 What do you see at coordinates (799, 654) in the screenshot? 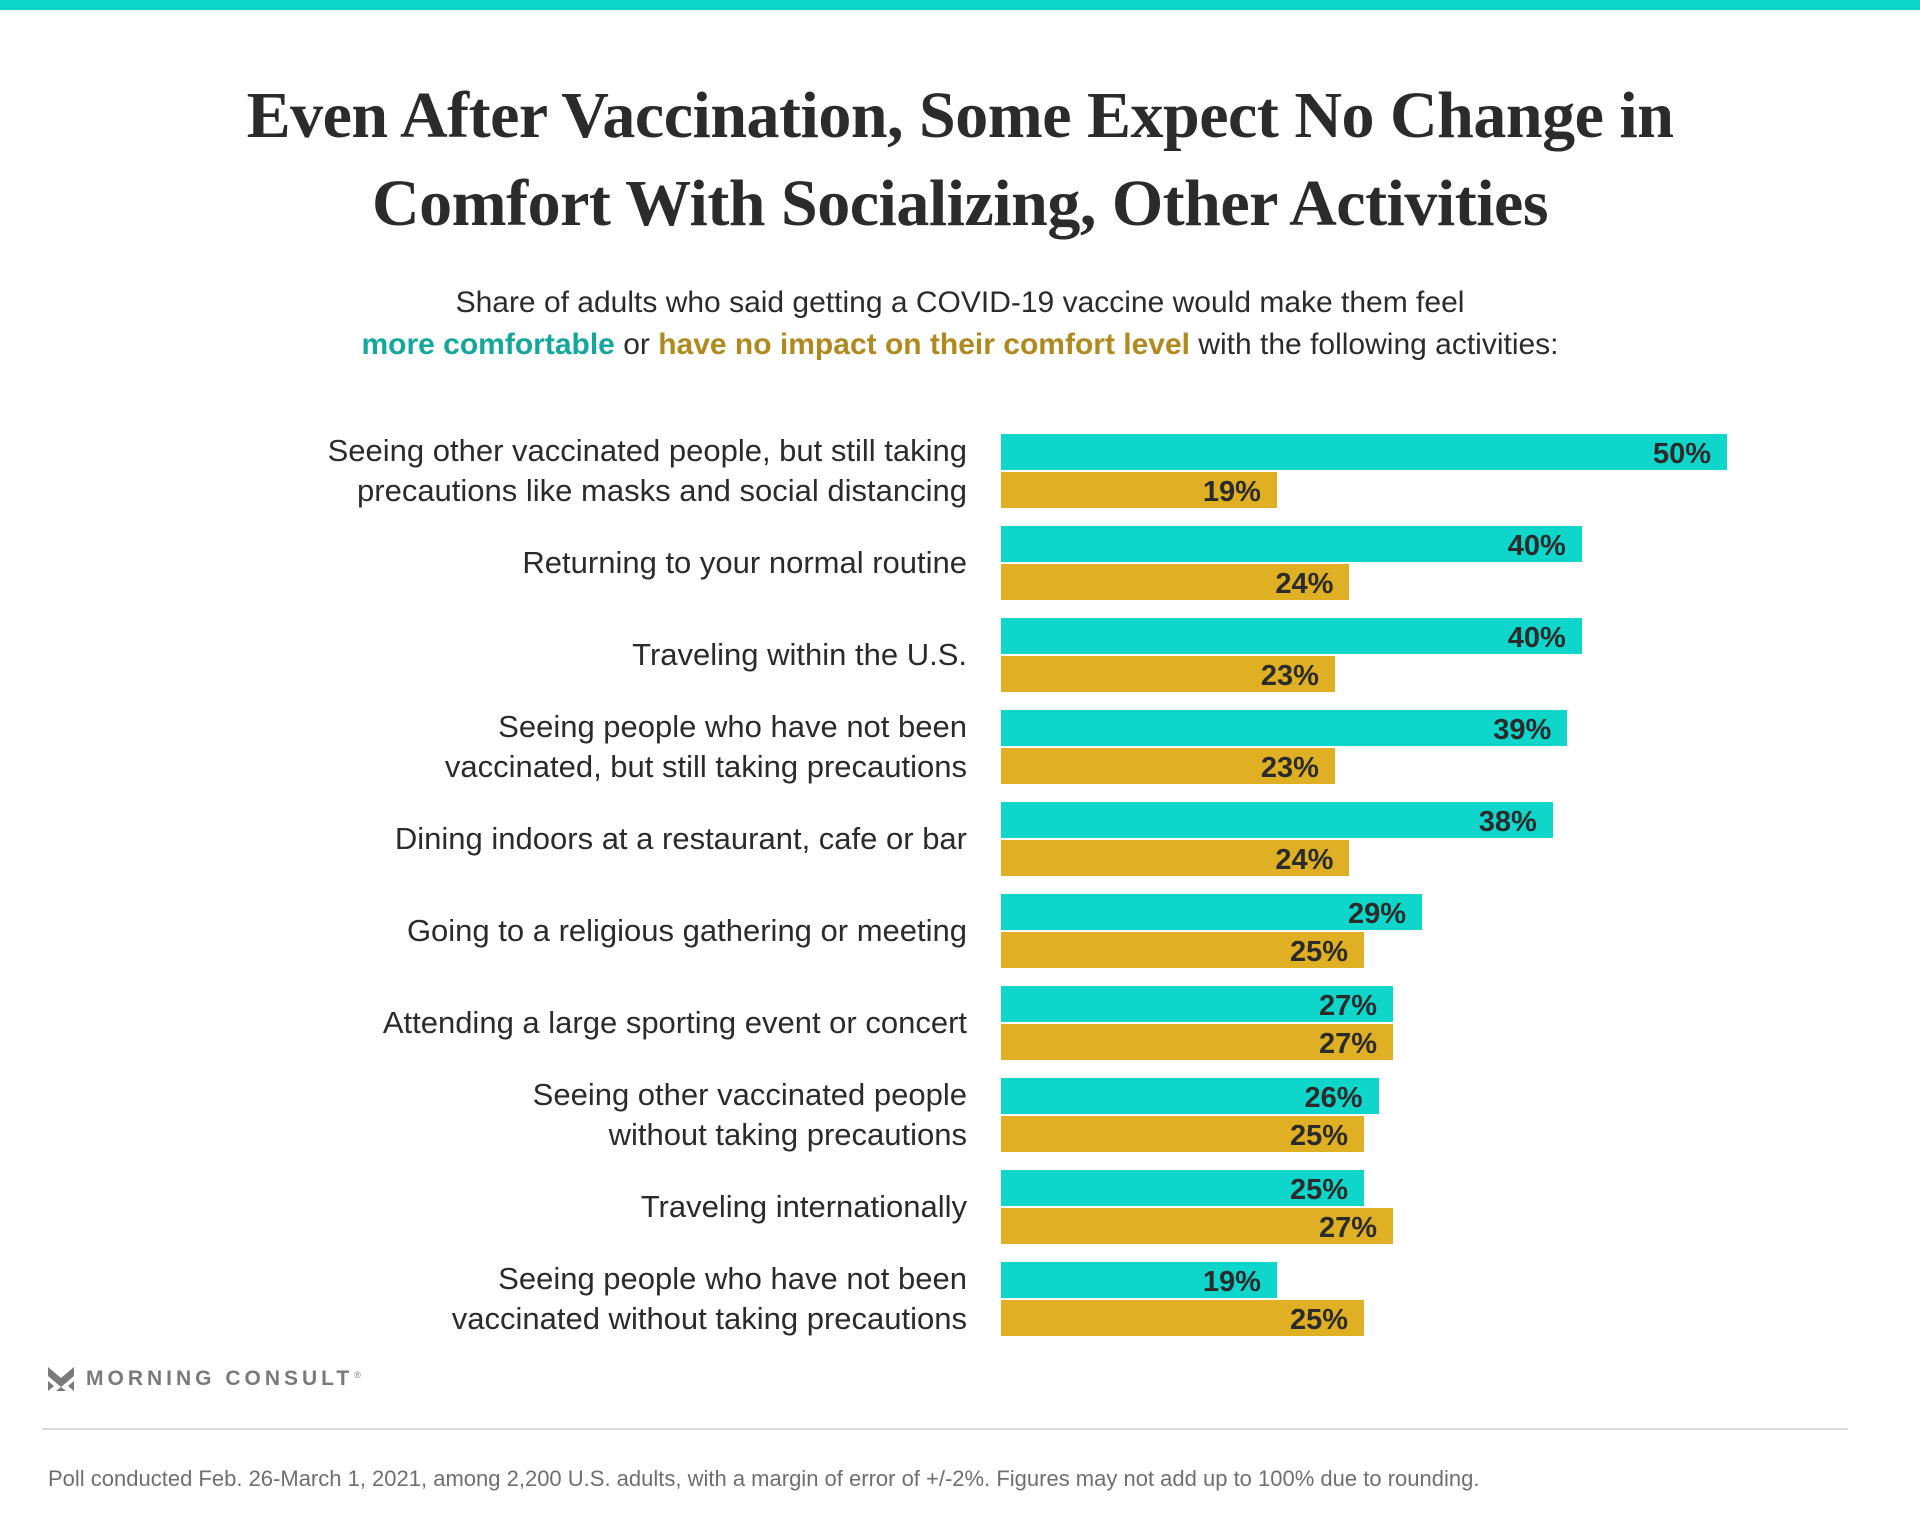
I see `category-label-line: Traveling within the U.S.` at bounding box center [799, 654].